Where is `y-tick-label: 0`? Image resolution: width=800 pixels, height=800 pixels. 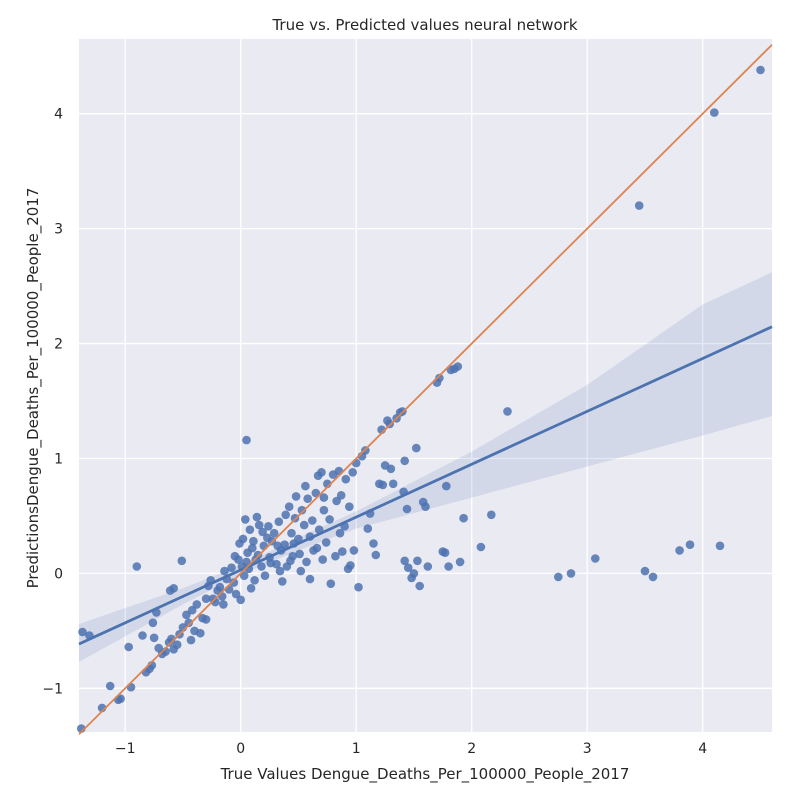 y-tick-label: 0 is located at coordinates (58, 574).